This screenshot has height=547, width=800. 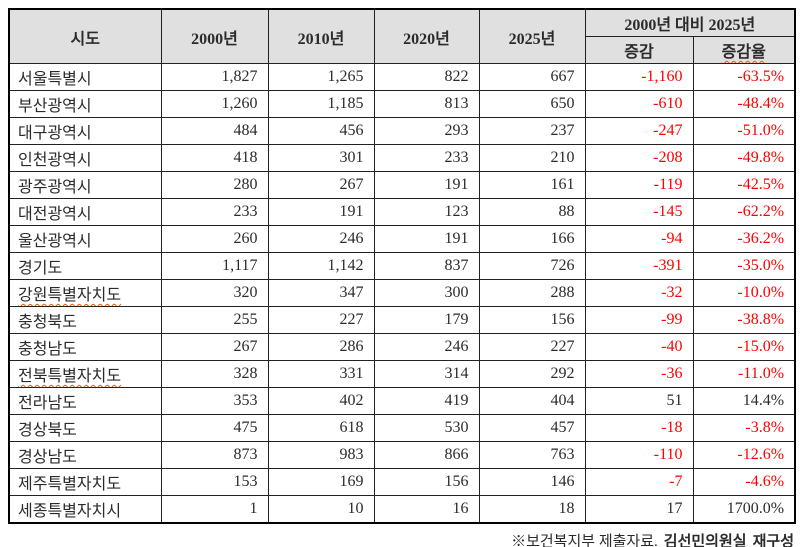 I want to click on change-cell: -208, so click(x=639, y=158).